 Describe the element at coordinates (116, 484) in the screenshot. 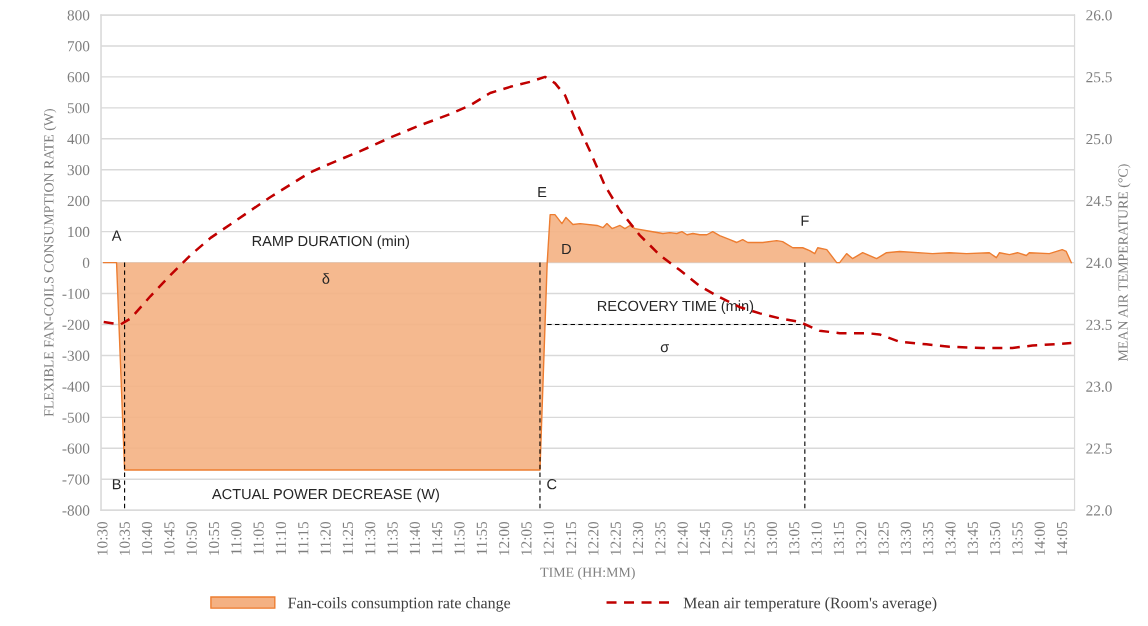

I see `annotation: B` at that location.